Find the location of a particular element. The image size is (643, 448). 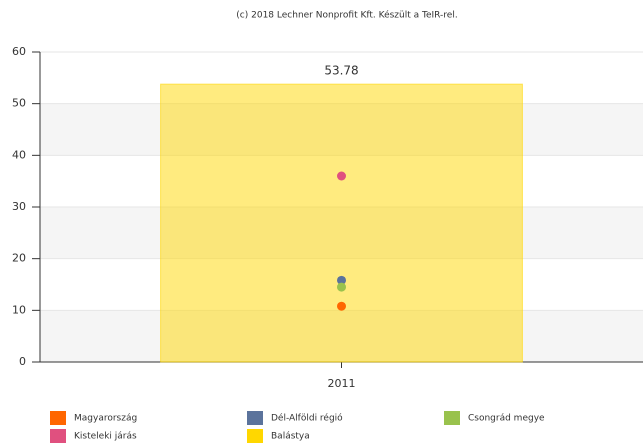

legend-label: Balástya is located at coordinates (290, 437).